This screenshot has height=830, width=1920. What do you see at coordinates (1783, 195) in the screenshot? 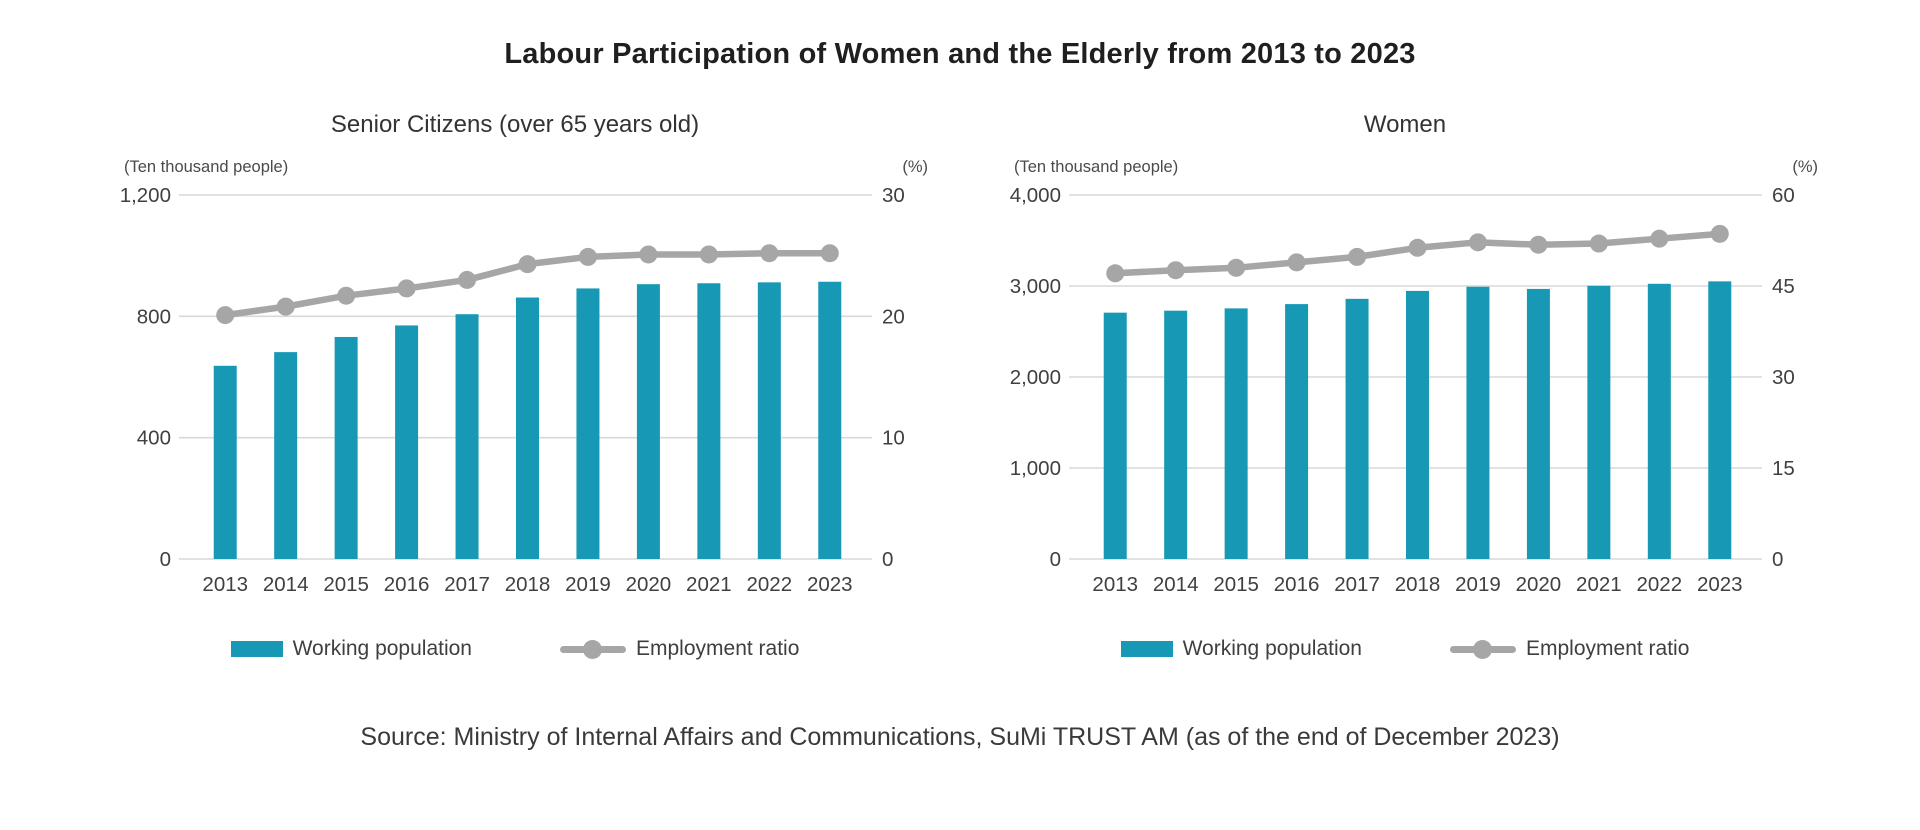
I see `right-tick-label-60: 60` at bounding box center [1783, 195].